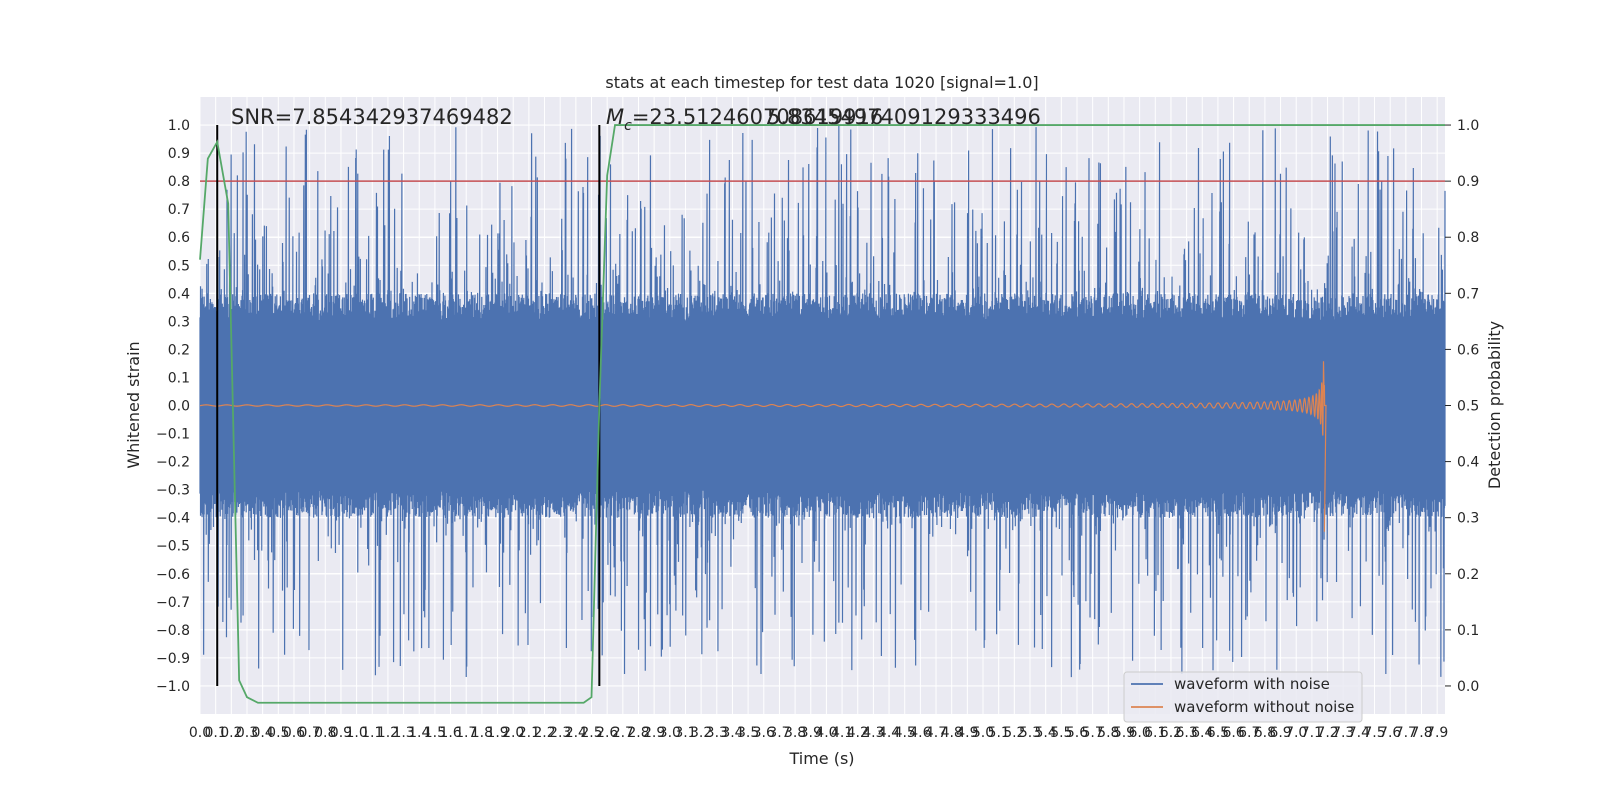 The width and height of the screenshot is (1600, 800). Describe the element at coordinates (309, 733) in the screenshot. I see `x-tick-label: 0.7` at that location.